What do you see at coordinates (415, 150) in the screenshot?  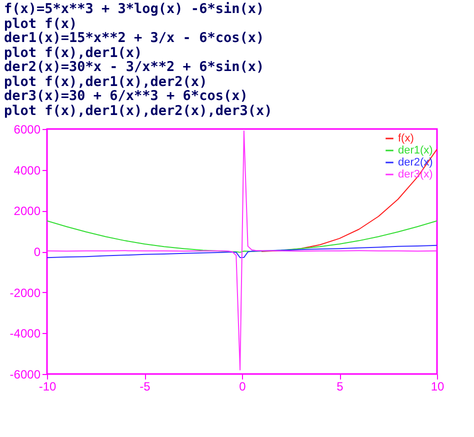 I see `legend-label: der1(x)` at bounding box center [415, 150].